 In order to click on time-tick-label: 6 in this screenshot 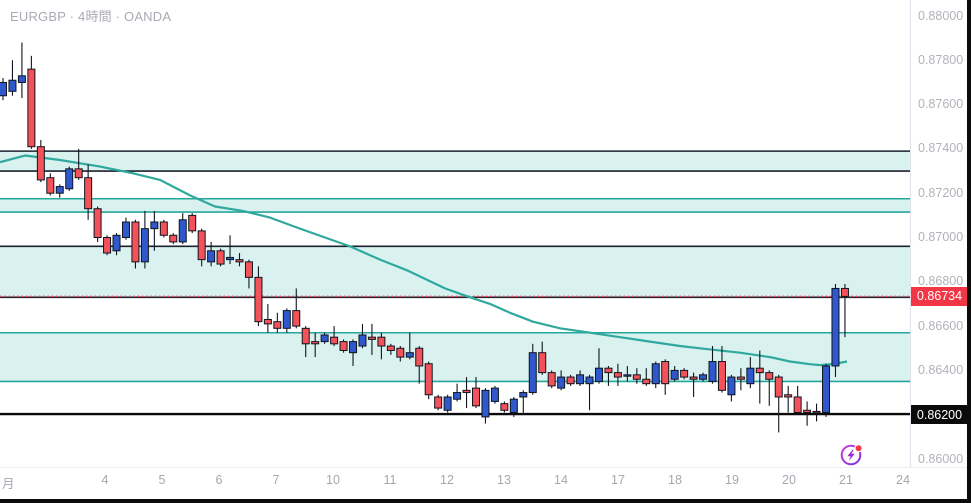, I will do `click(219, 480)`.